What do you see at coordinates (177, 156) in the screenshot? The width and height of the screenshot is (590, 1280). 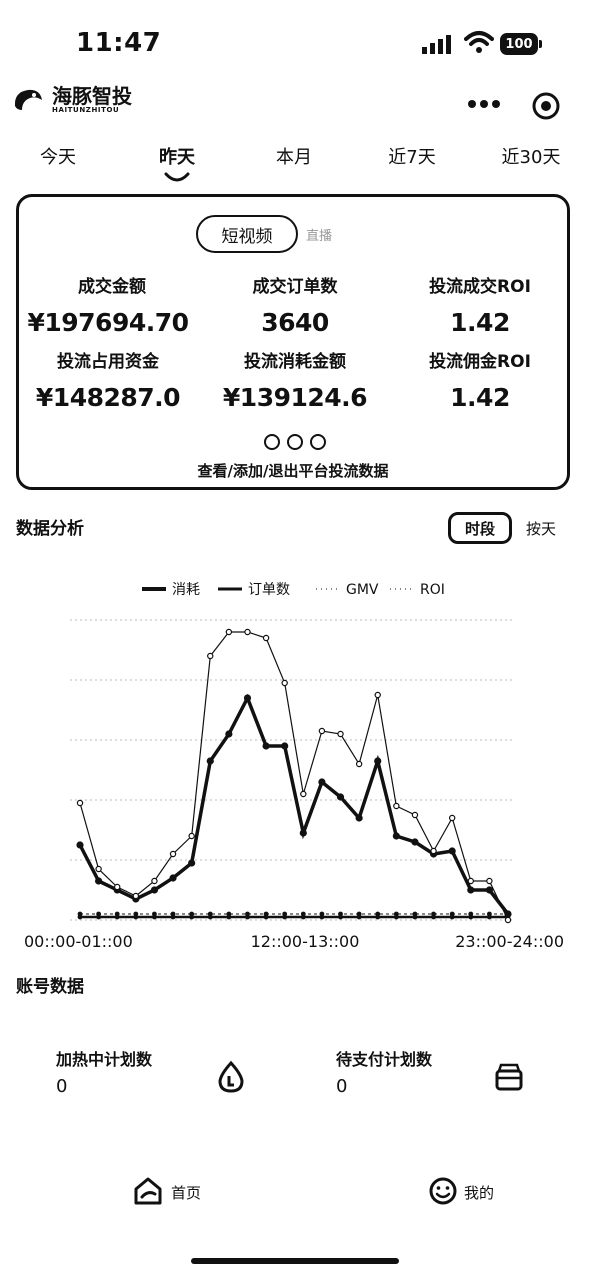 I see `tab-yesterday: 昨天` at bounding box center [177, 156].